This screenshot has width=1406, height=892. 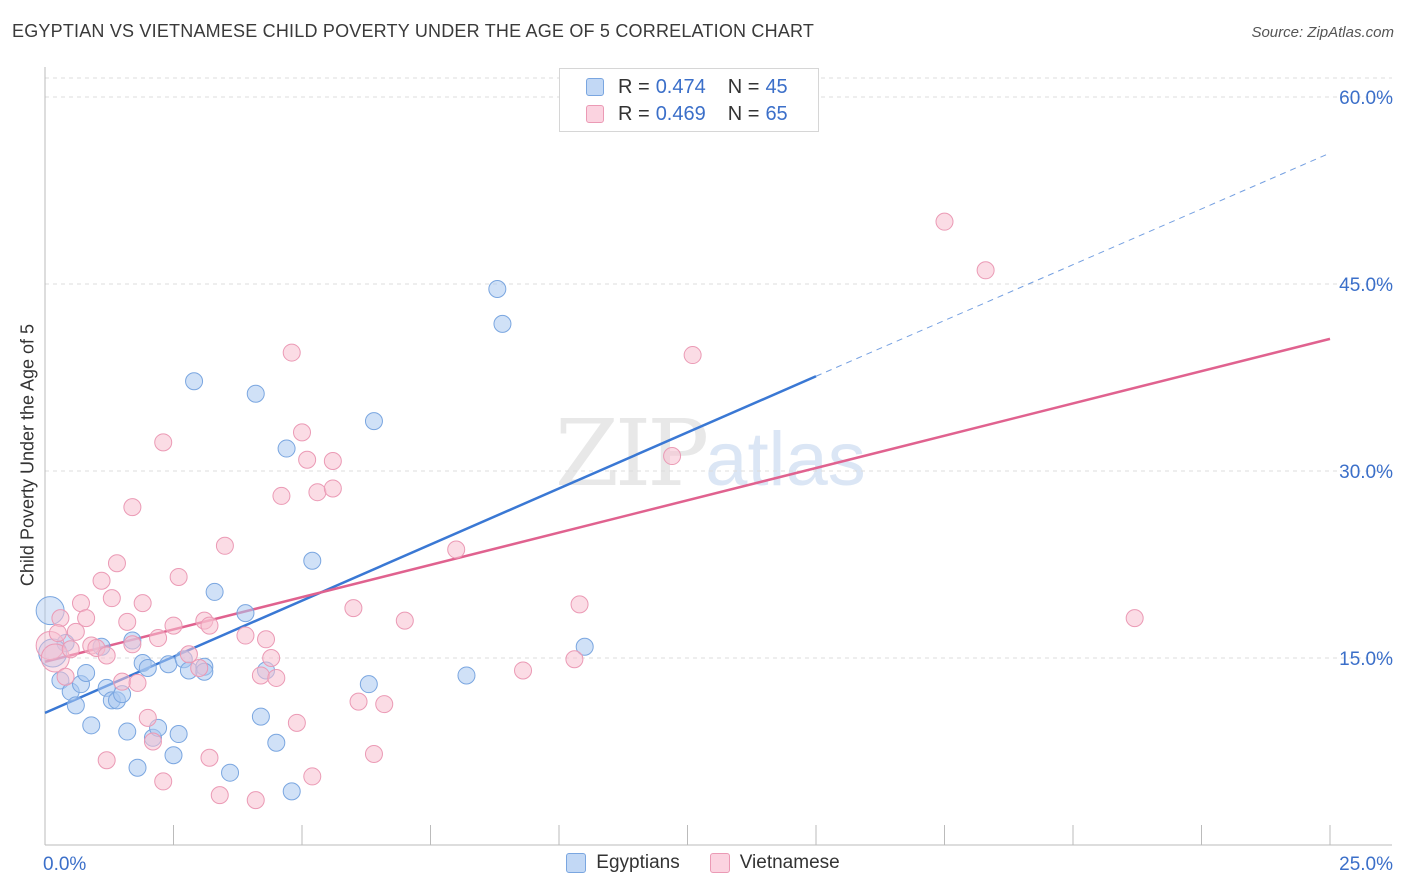 I want to click on legend-n-value: 65, so click(x=776, y=113).